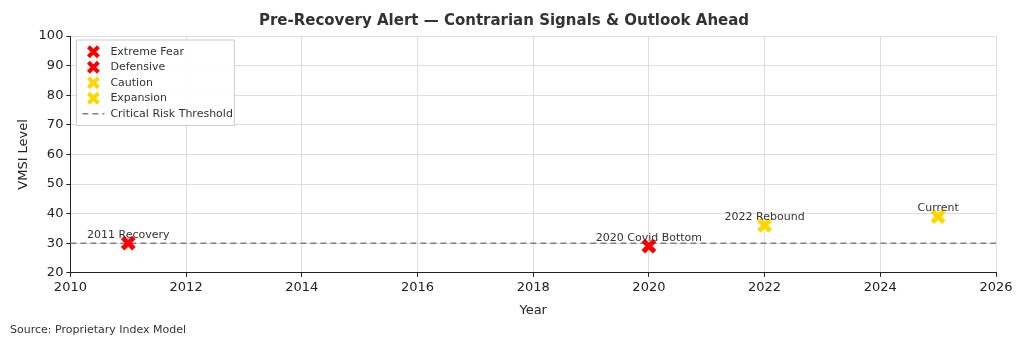  Describe the element at coordinates (70, 286) in the screenshot. I see `x-tick-label: 2010` at that location.